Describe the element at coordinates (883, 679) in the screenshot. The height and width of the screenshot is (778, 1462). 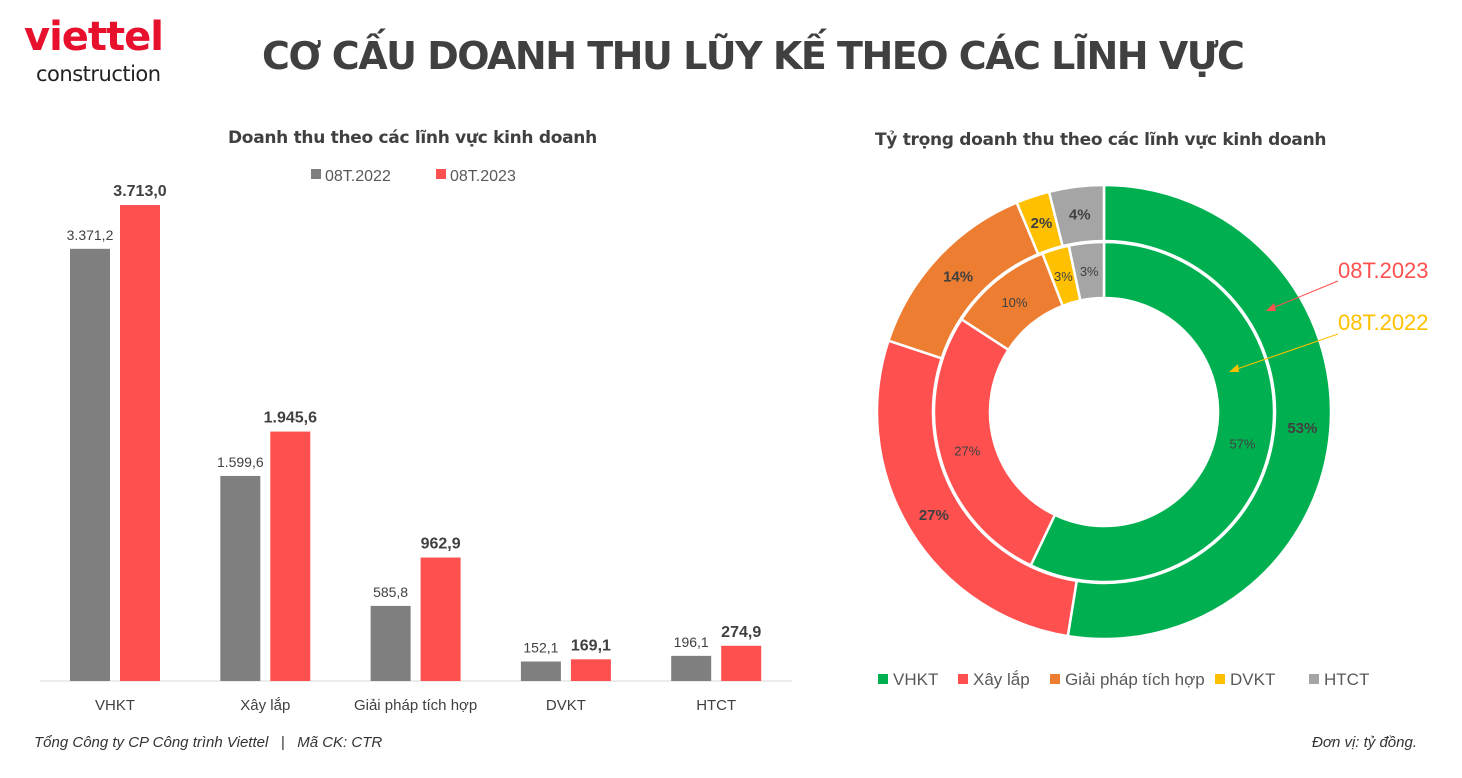
I see `legend-swatch-VHKT` at that location.